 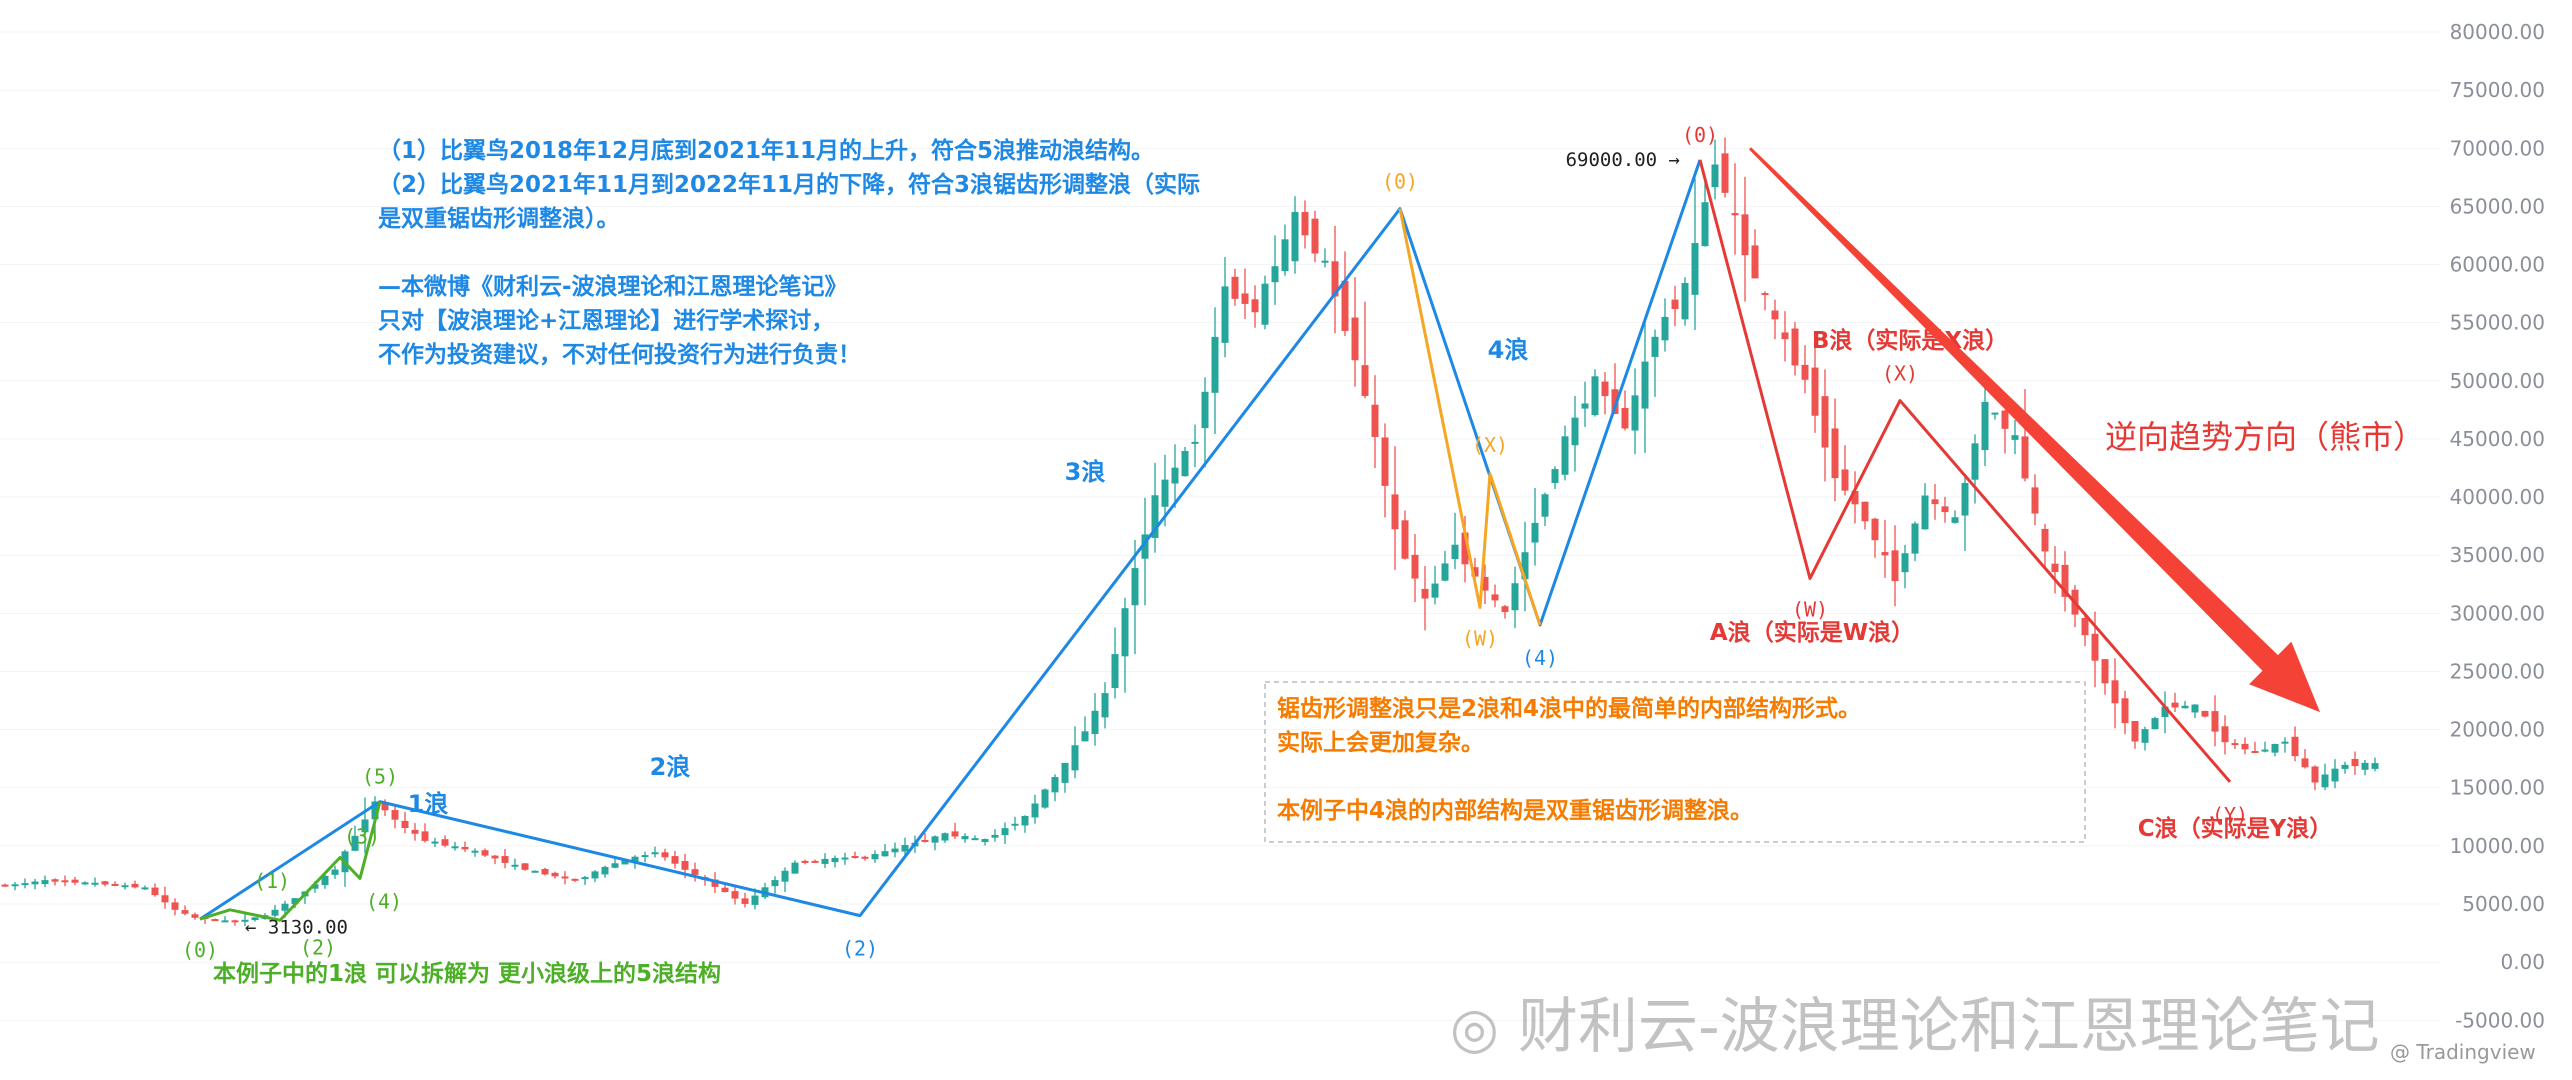 What do you see at coordinates (2497, 730) in the screenshot?
I see `y-tick-label: 20000.00` at bounding box center [2497, 730].